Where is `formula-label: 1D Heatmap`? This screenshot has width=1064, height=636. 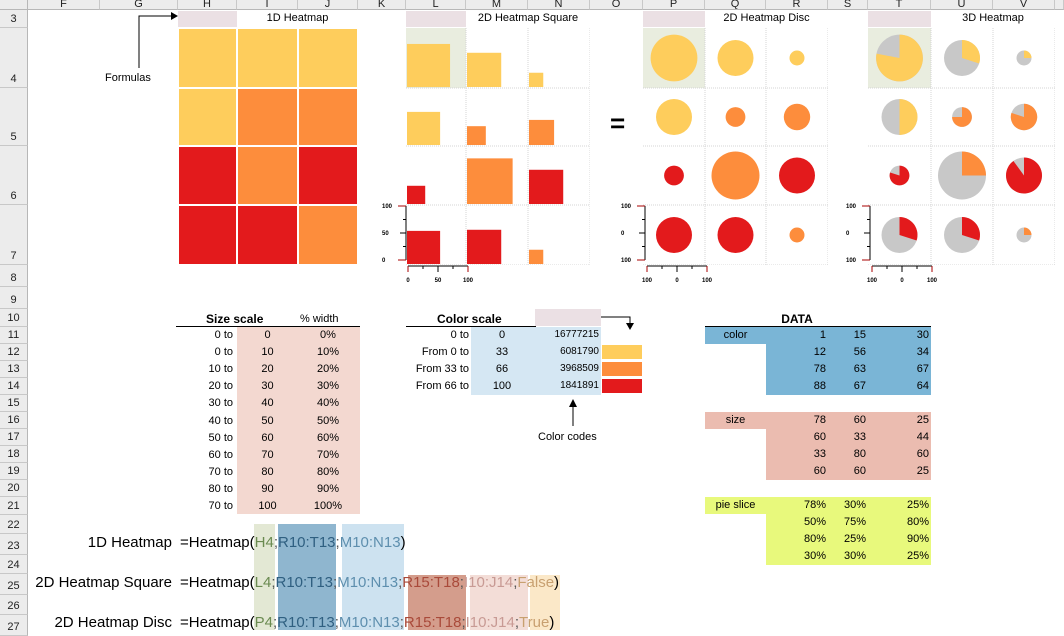
formula-label: 1D Heatmap is located at coordinates (129, 542).